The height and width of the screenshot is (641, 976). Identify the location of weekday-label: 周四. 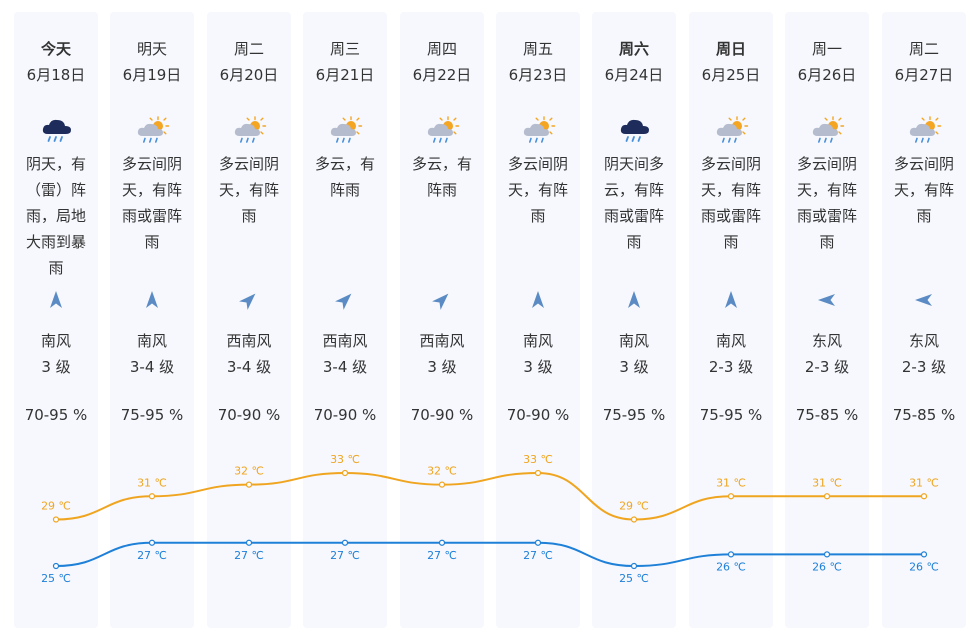
(441, 49).